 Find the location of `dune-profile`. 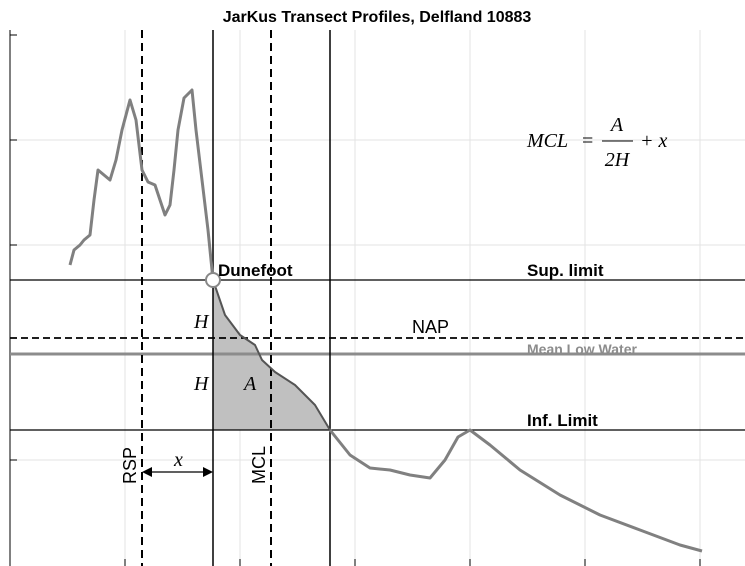

dune-profile is located at coordinates (141, 184).